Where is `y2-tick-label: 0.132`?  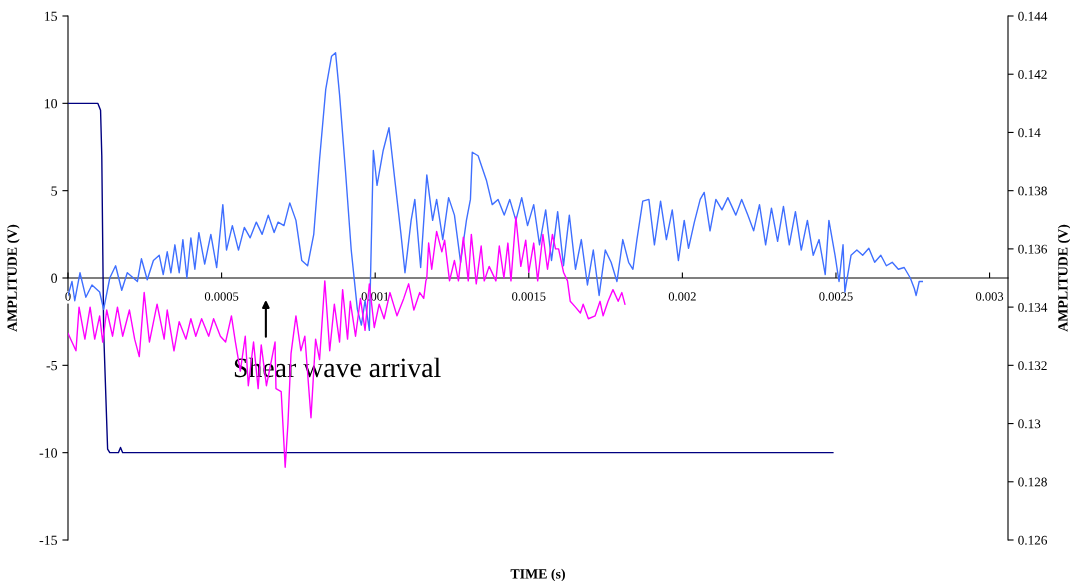
y2-tick-label: 0.132 is located at coordinates (1032, 366).